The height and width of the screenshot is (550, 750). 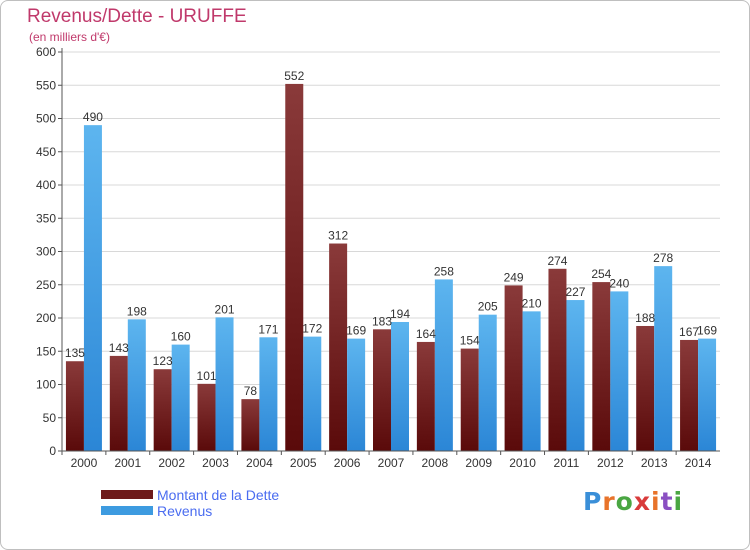 I want to click on y-tick-label: 500, so click(x=46, y=119).